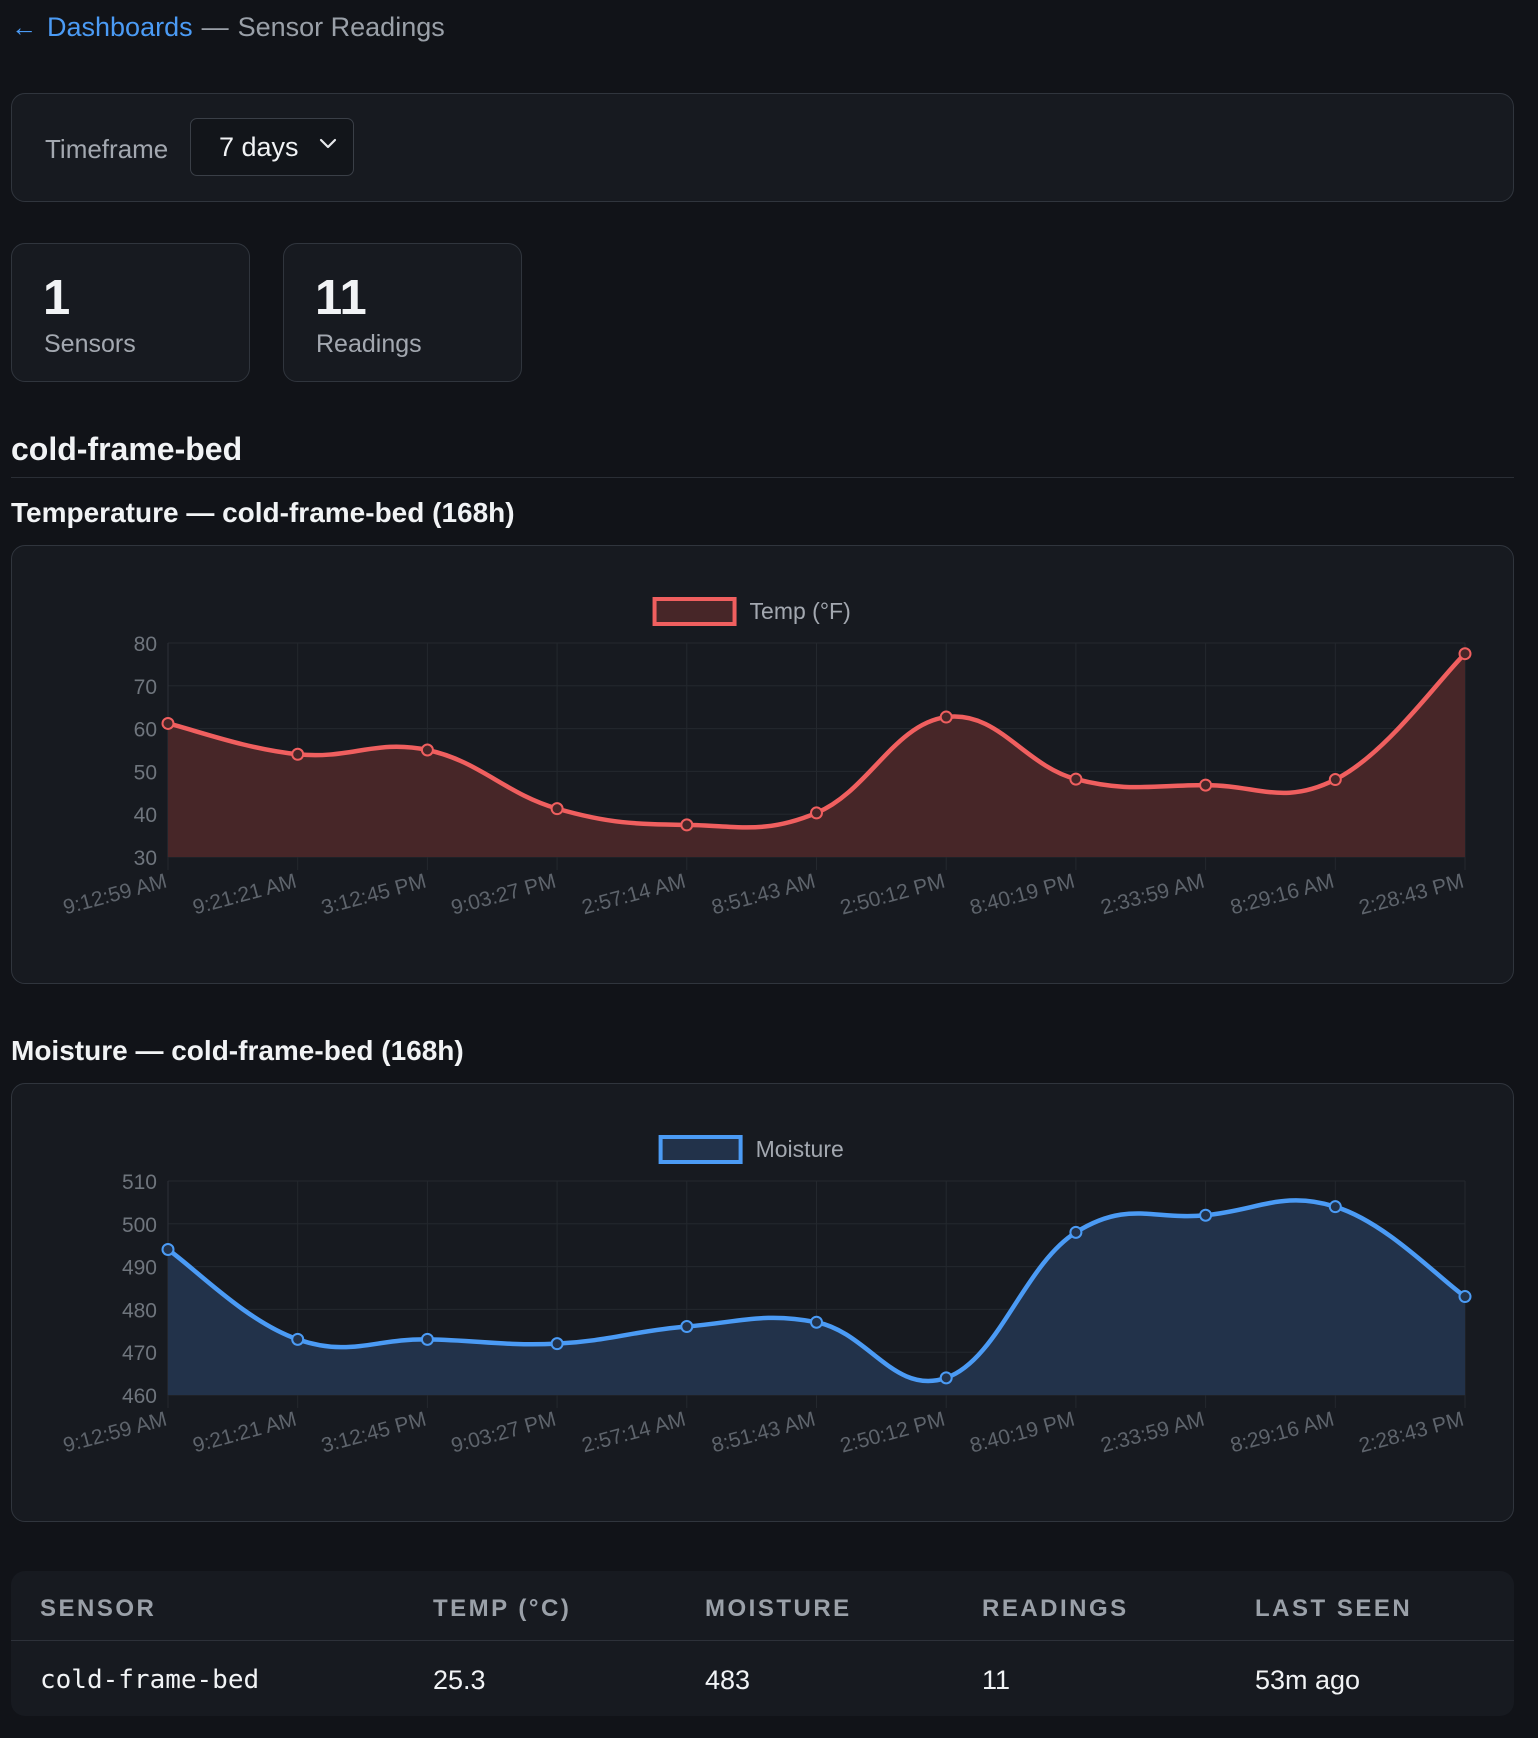  What do you see at coordinates (139, 1225) in the screenshot?
I see `y-tick-label: 500` at bounding box center [139, 1225].